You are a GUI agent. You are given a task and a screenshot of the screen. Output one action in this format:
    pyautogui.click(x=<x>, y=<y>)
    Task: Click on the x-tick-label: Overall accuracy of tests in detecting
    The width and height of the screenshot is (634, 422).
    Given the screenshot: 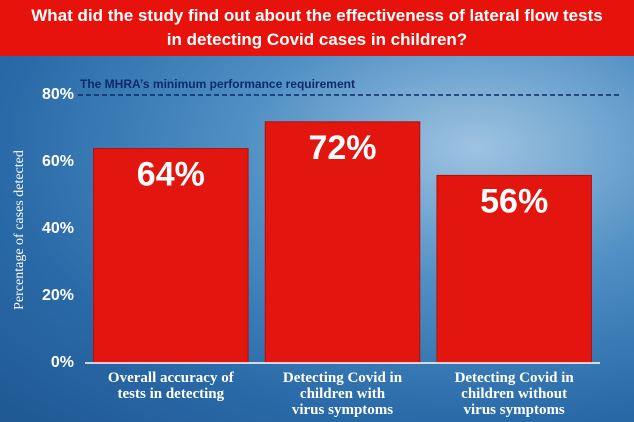 What is the action you would take?
    pyautogui.click(x=170, y=386)
    